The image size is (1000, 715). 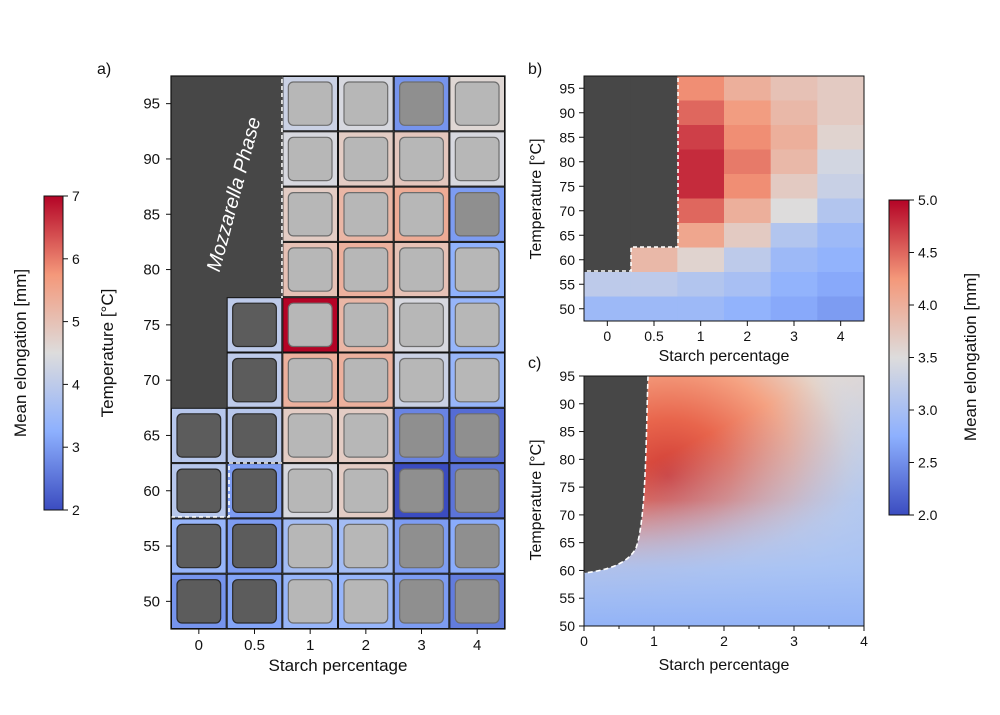 What do you see at coordinates (567, 626) in the screenshot?
I see `panel-c-ytick-label: 50` at bounding box center [567, 626].